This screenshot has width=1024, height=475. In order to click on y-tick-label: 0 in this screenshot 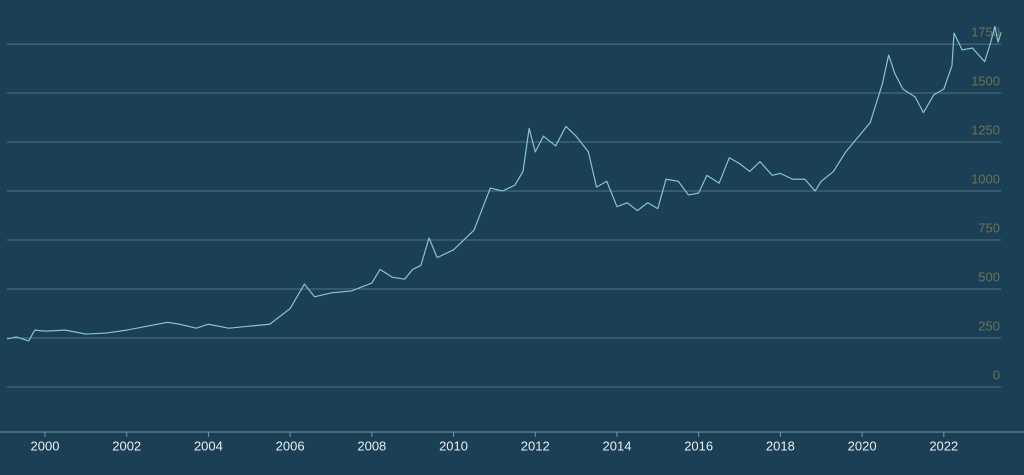, I will do `click(996, 374)`.